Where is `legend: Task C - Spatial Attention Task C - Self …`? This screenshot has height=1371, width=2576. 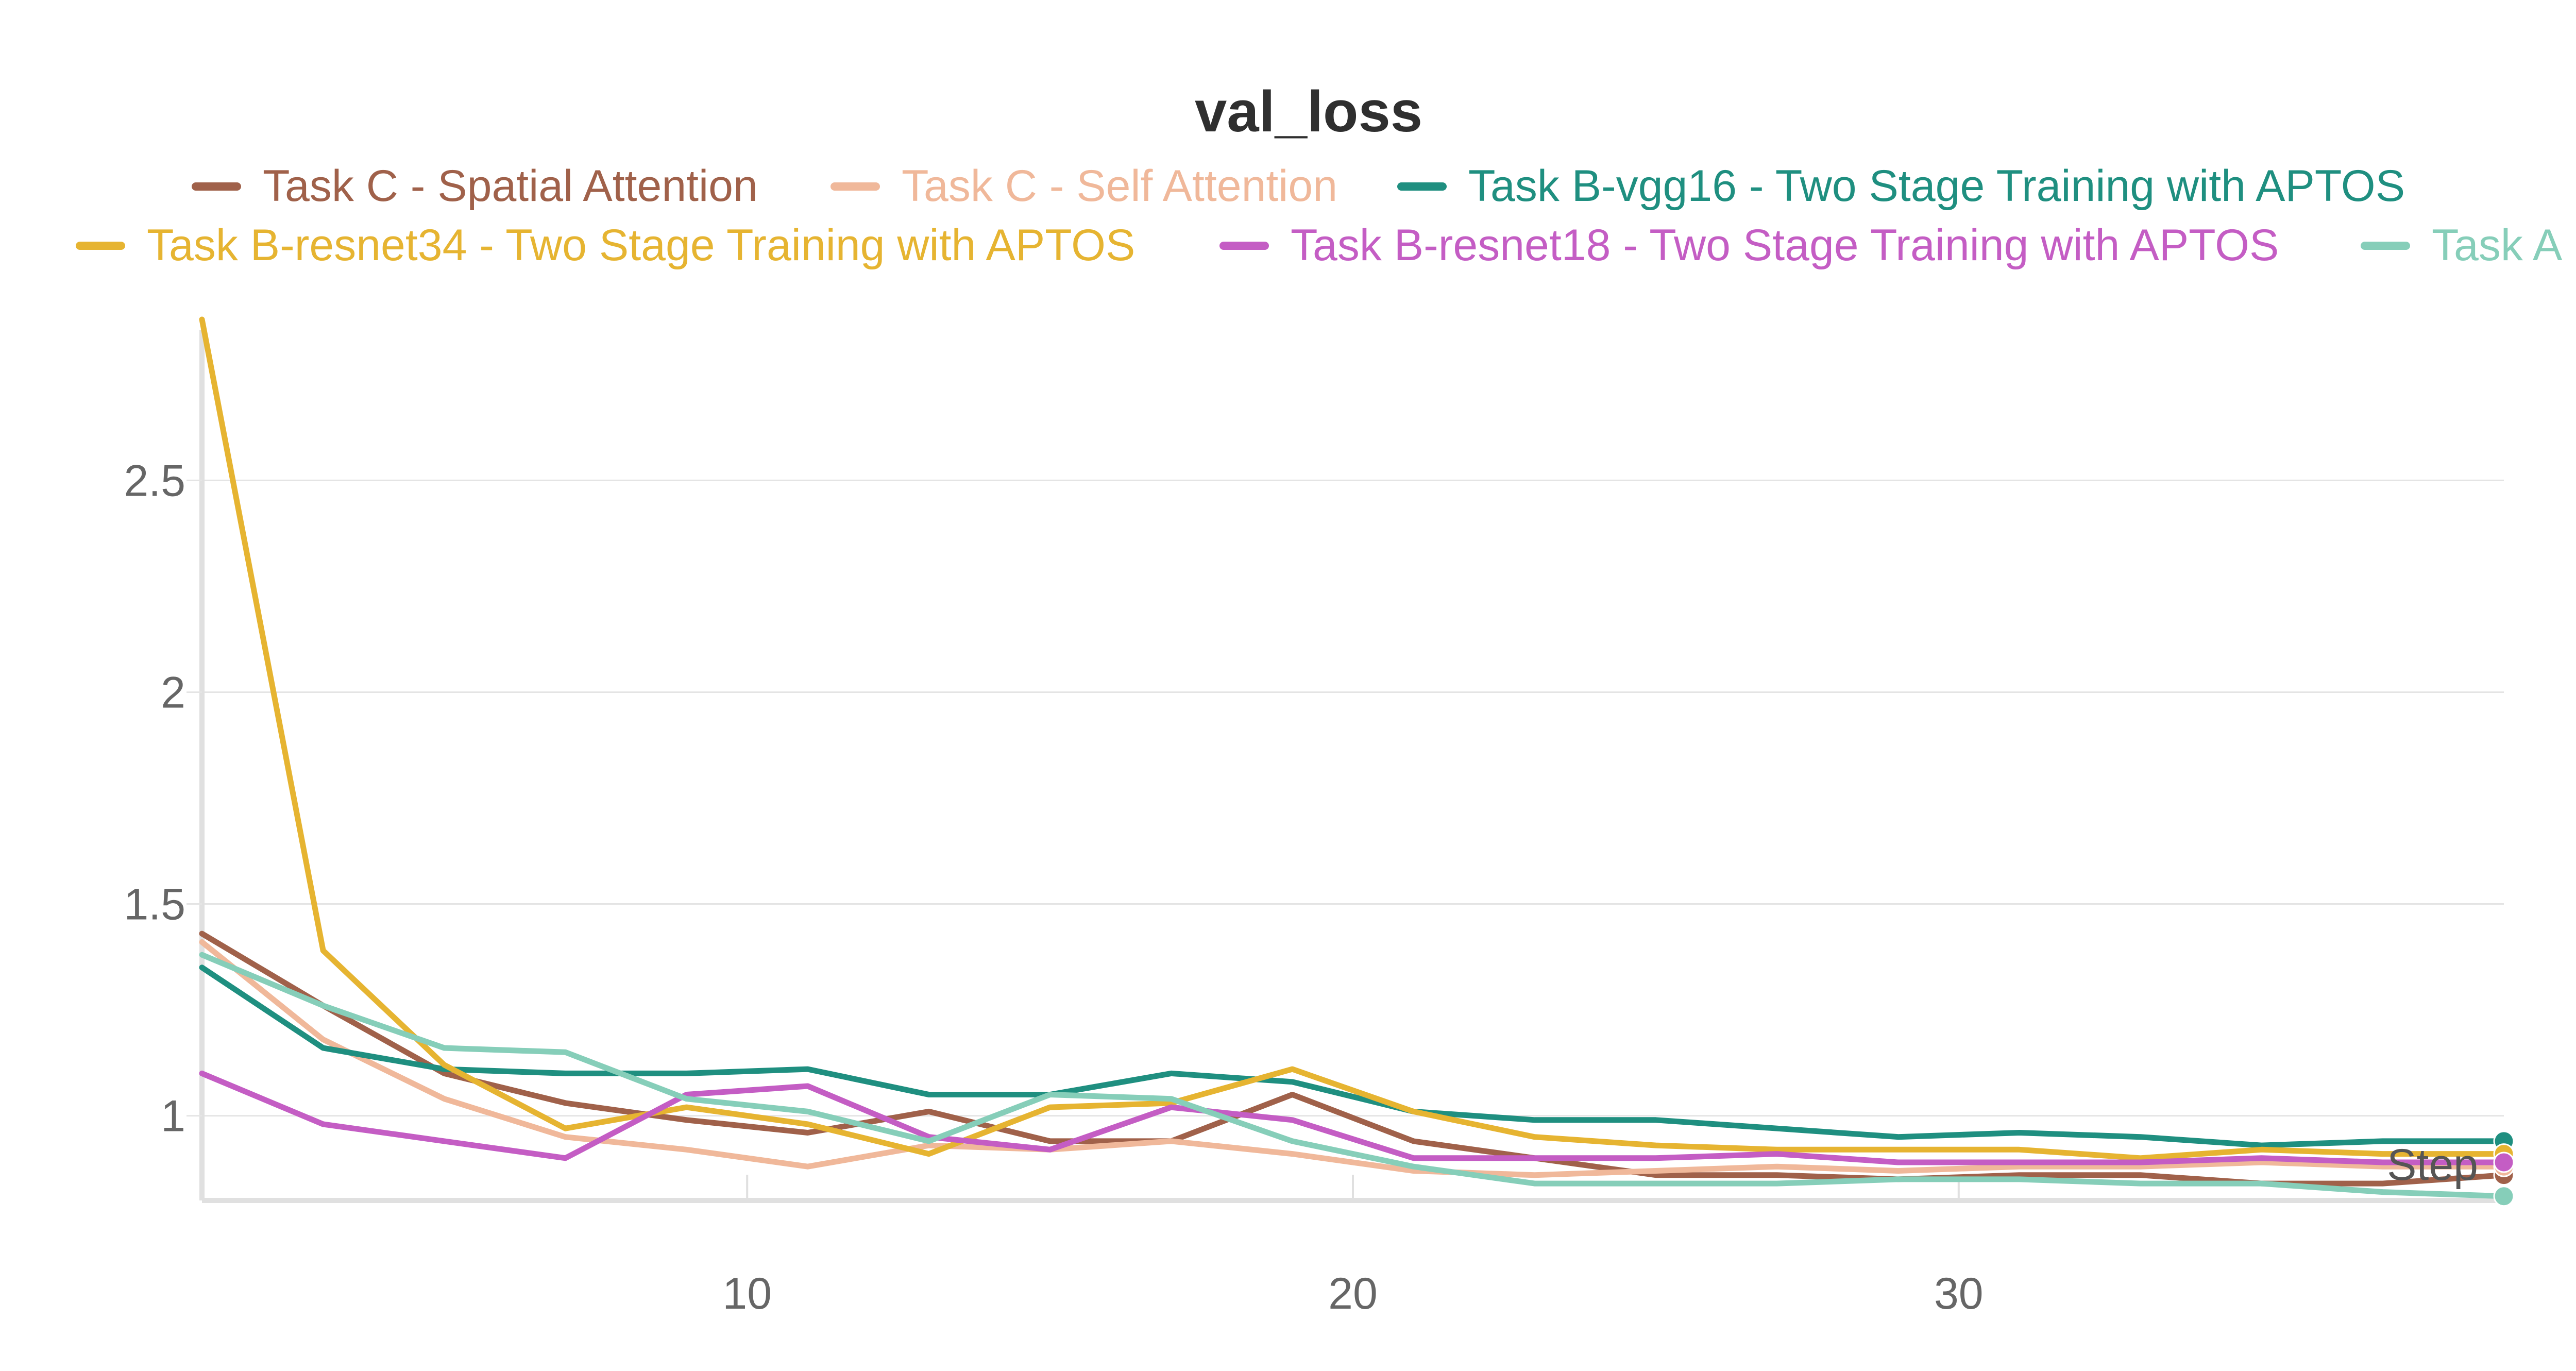 legend: Task C - Spatial Attention Task C - Self … is located at coordinates (1319, 216).